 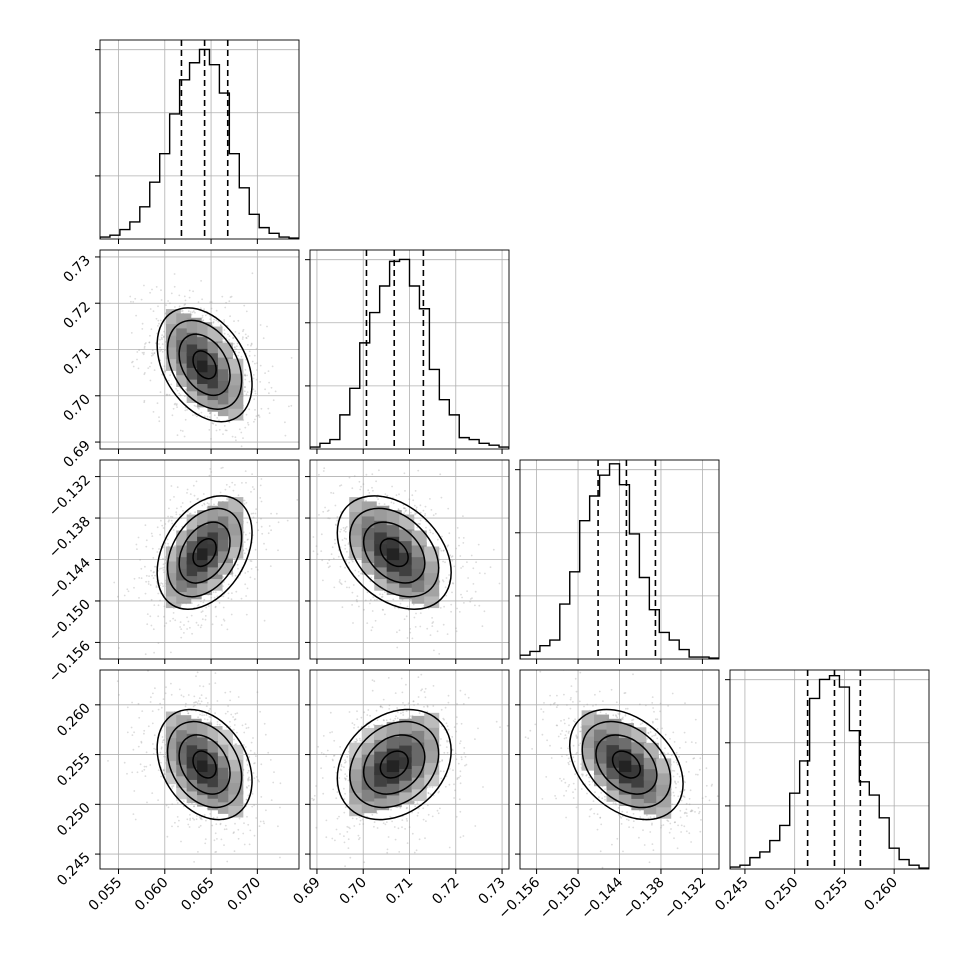 What do you see at coordinates (70, 620) in the screenshot?
I see `y-tick-label: −0.150` at bounding box center [70, 620].